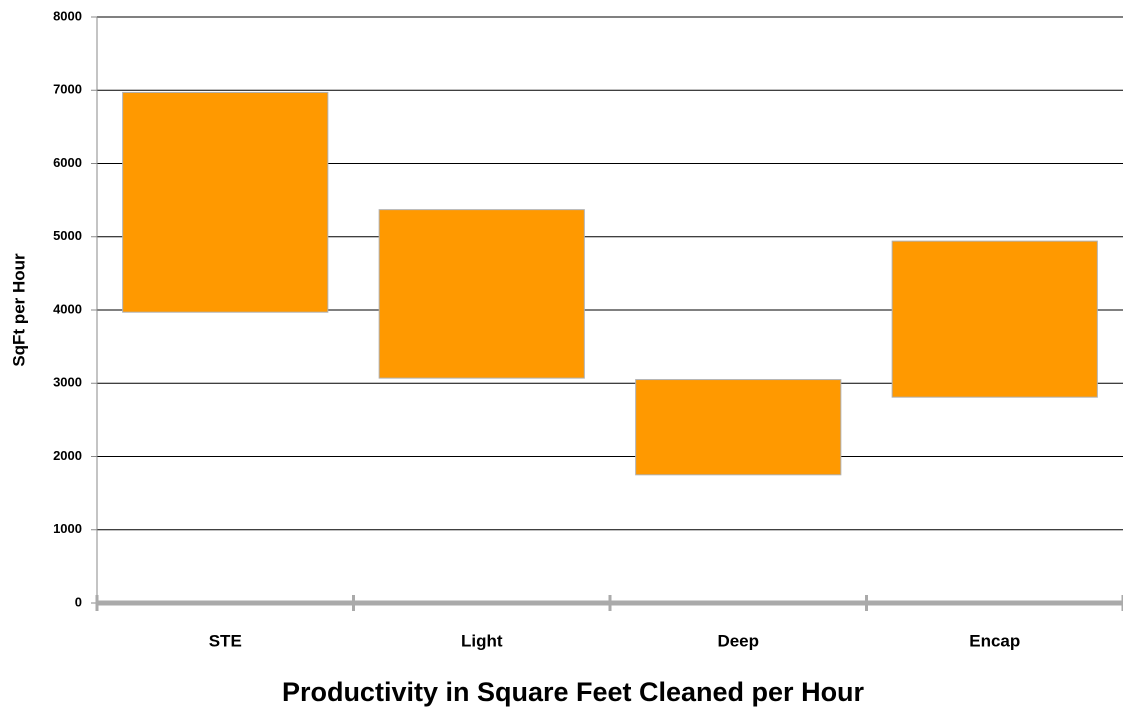 This screenshot has width=1123, height=718. Describe the element at coordinates (67, 15) in the screenshot. I see `y-tick-label: 8000` at that location.